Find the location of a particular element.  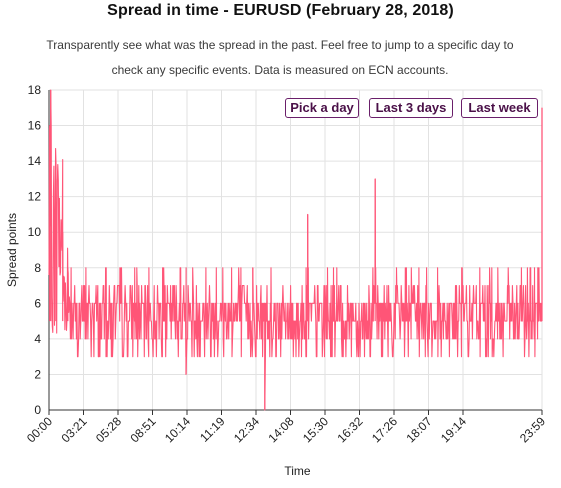

x-tick-label: 19:14 is located at coordinates (453, 429).